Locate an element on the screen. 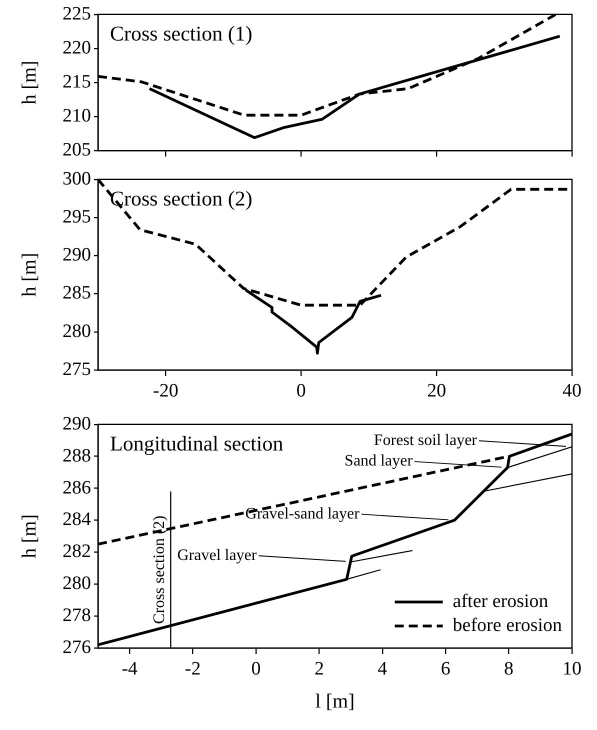 The width and height of the screenshot is (597, 730). y-tick-label: 215 is located at coordinates (76, 81).